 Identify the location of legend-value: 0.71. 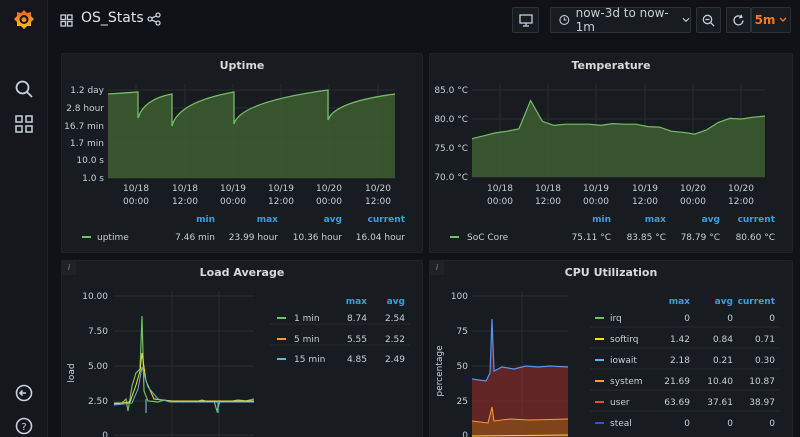
(765, 340).